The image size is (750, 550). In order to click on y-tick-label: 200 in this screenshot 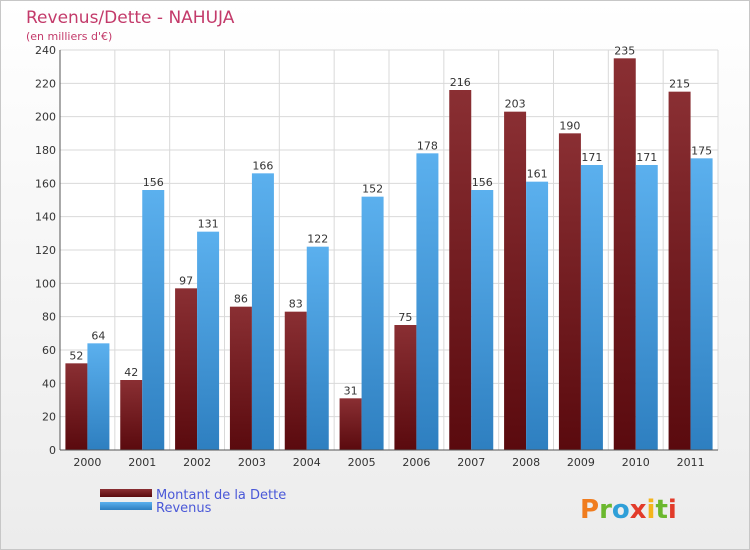, I will do `click(45, 117)`.